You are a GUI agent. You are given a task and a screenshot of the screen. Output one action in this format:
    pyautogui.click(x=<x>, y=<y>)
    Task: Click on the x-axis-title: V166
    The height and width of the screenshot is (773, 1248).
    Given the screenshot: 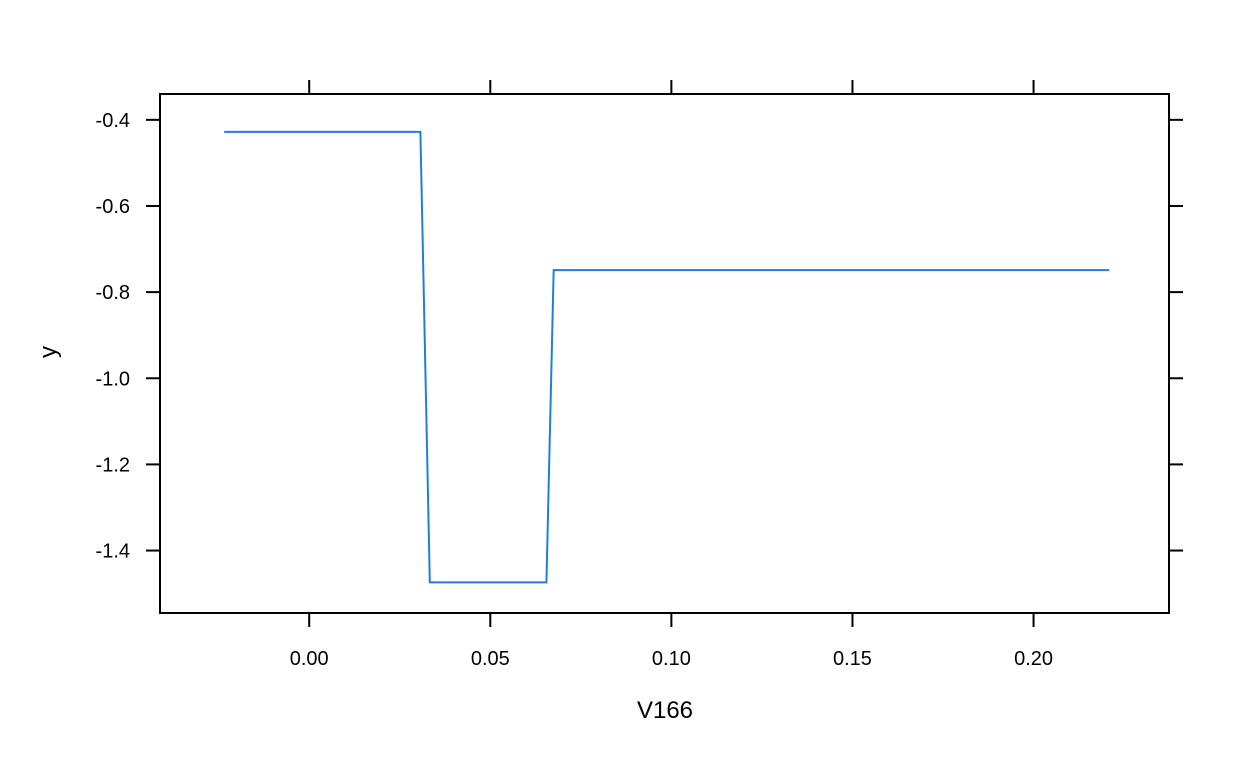 What is the action you would take?
    pyautogui.click(x=665, y=710)
    